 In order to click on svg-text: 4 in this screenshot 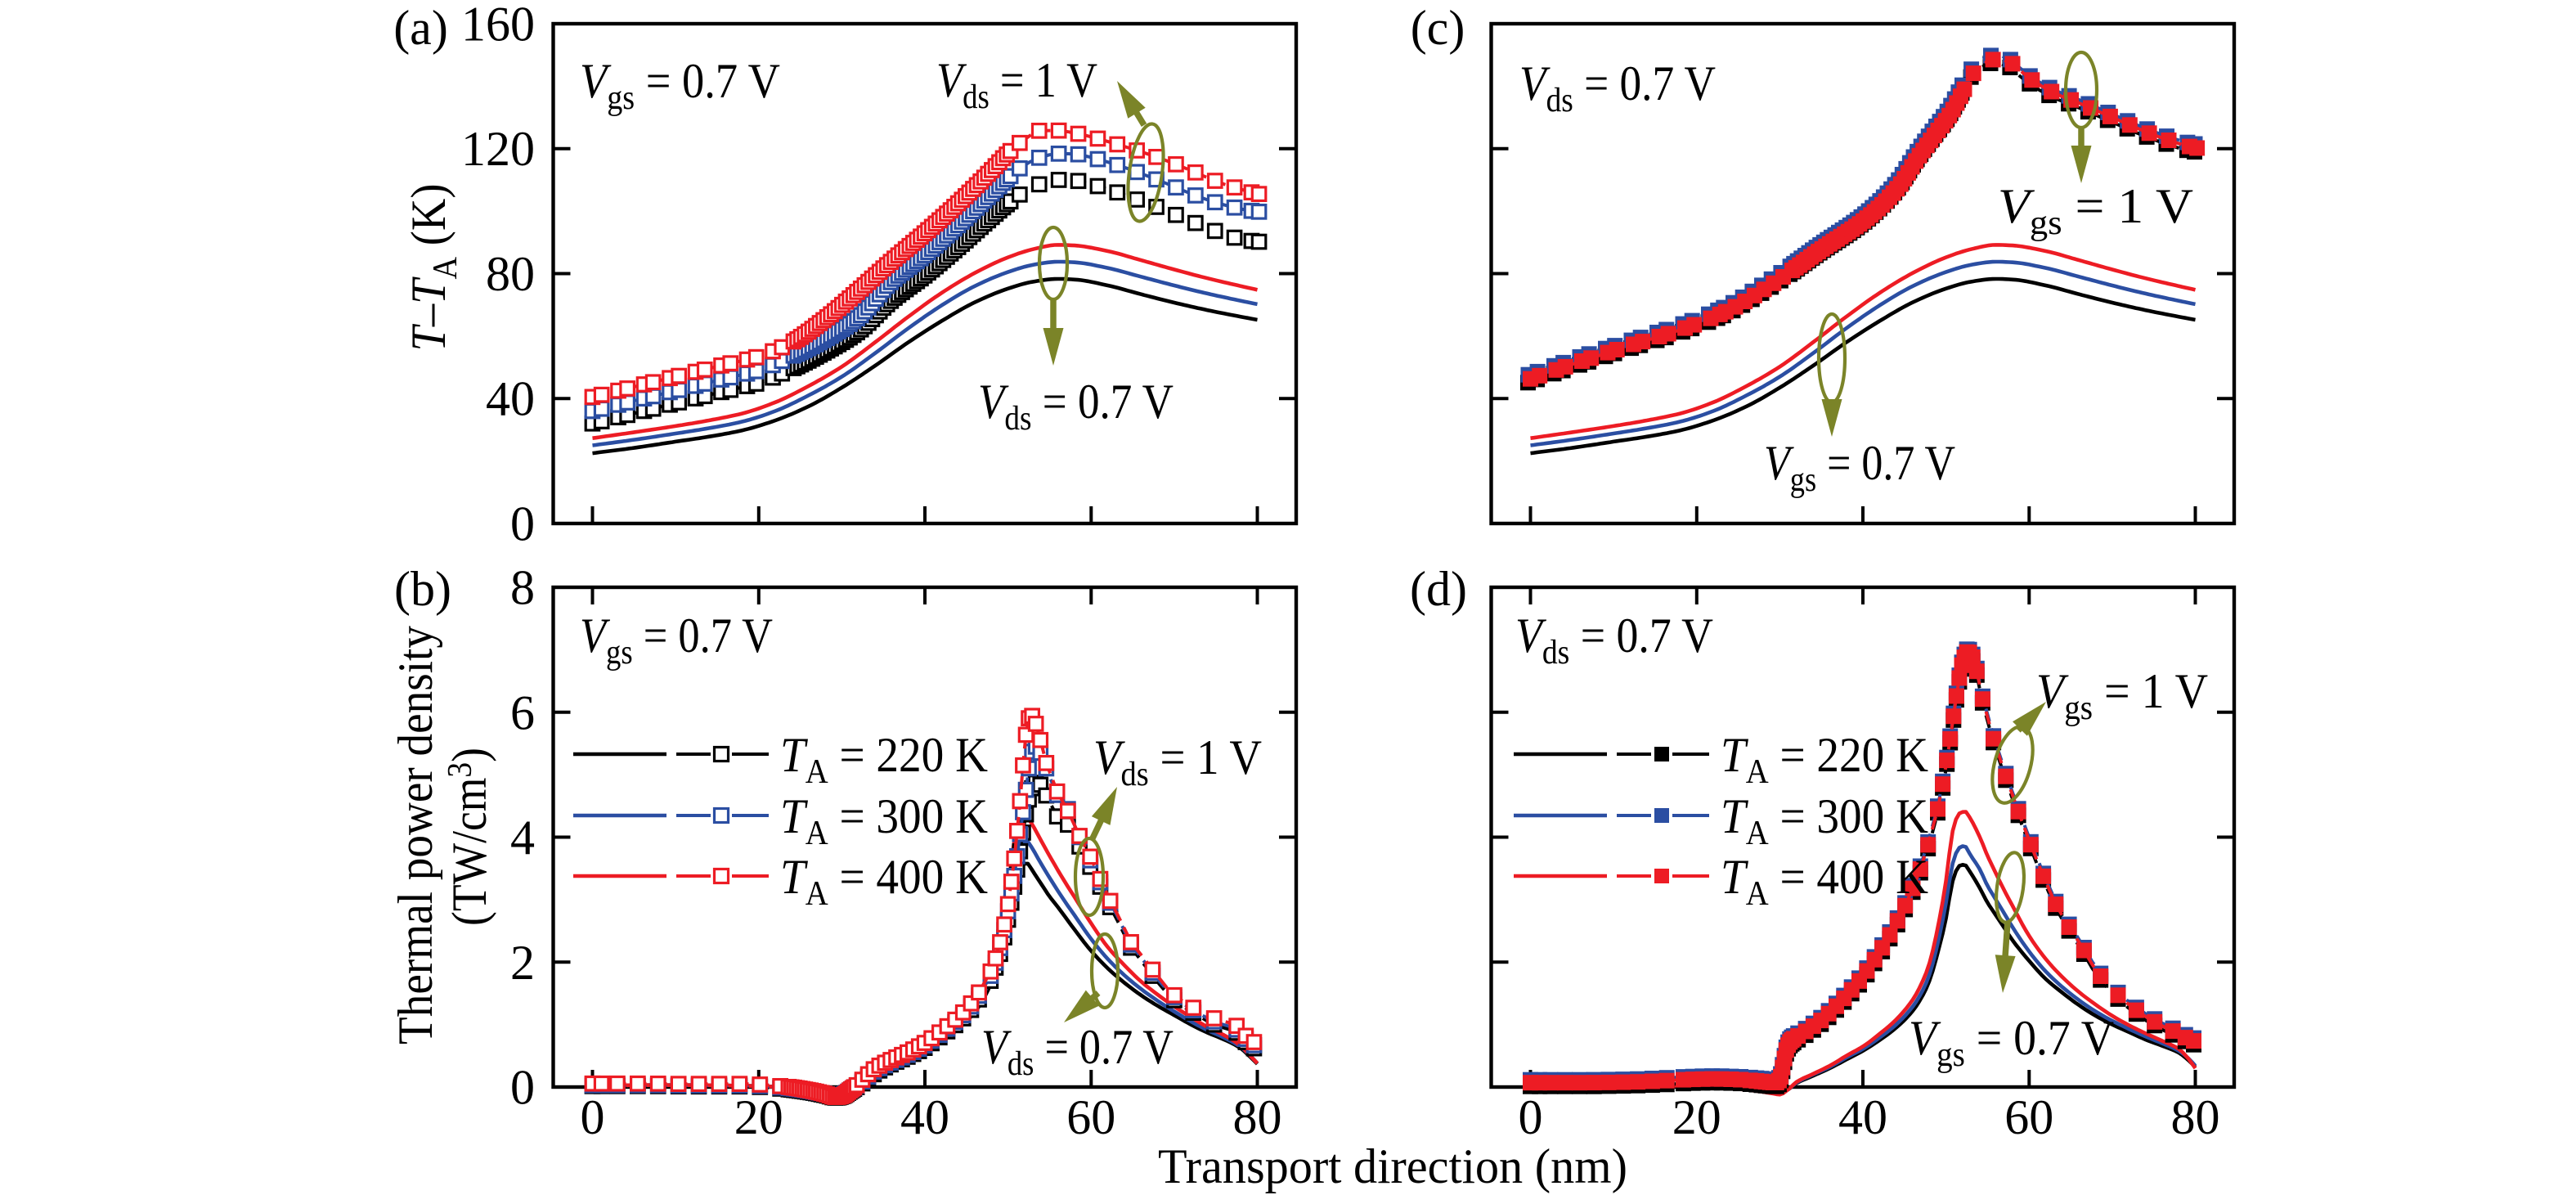, I will do `click(522, 838)`.